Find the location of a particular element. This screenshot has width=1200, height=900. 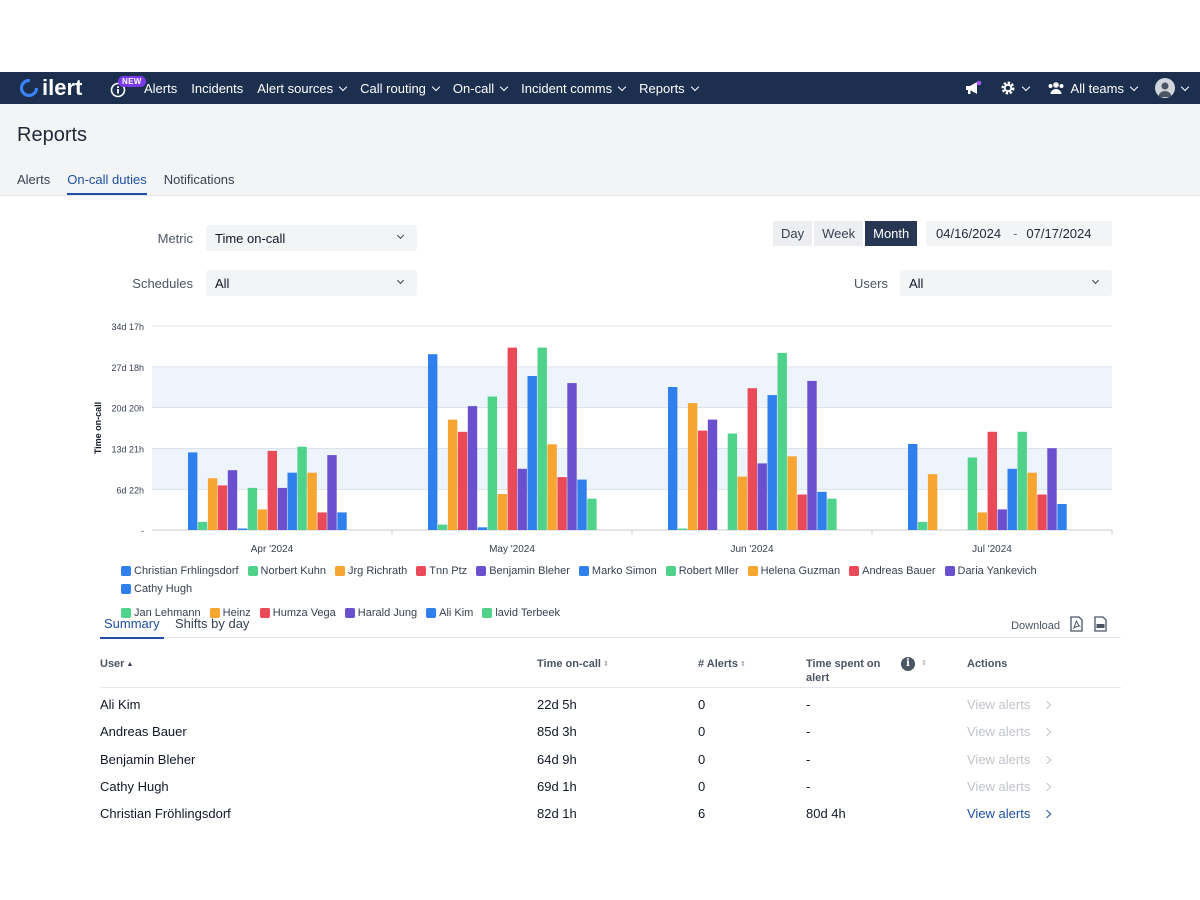

tab-shifts-by-day: Shifts by day is located at coordinates (212, 623).